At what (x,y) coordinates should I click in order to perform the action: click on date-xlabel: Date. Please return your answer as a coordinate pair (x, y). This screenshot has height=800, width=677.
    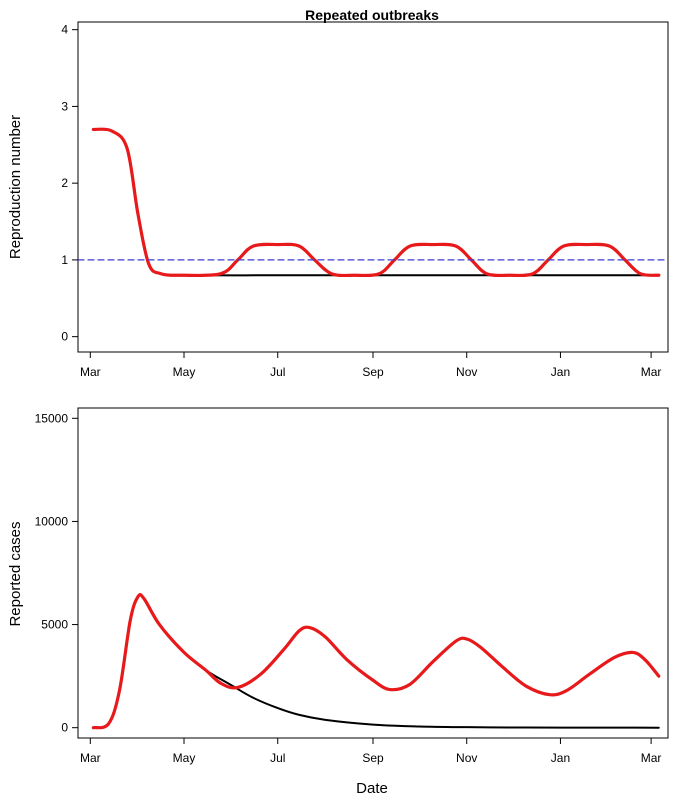
    Looking at the image, I should click on (372, 788).